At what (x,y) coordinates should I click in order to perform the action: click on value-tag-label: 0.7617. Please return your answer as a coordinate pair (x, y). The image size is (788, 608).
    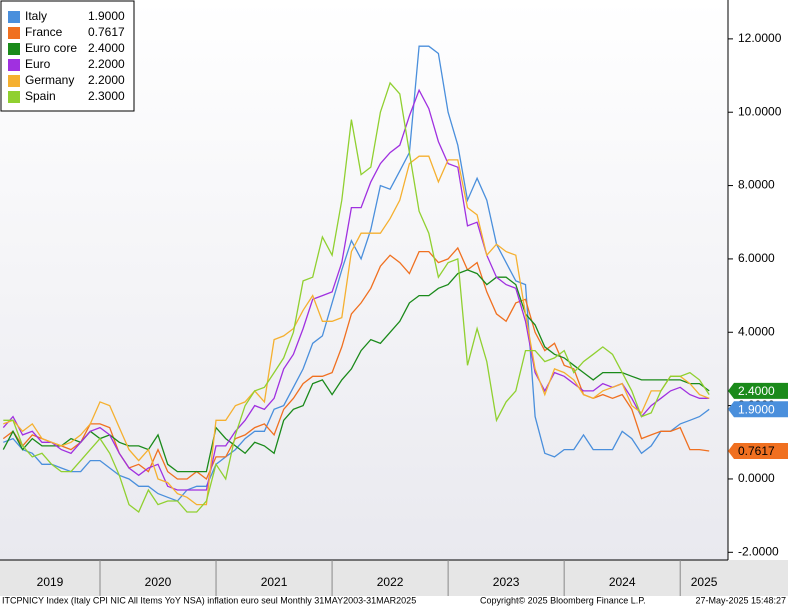
    Looking at the image, I should click on (756, 451).